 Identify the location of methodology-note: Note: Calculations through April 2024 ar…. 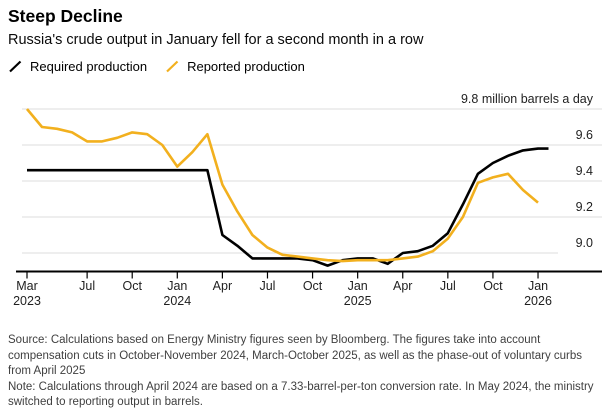
(301, 394).